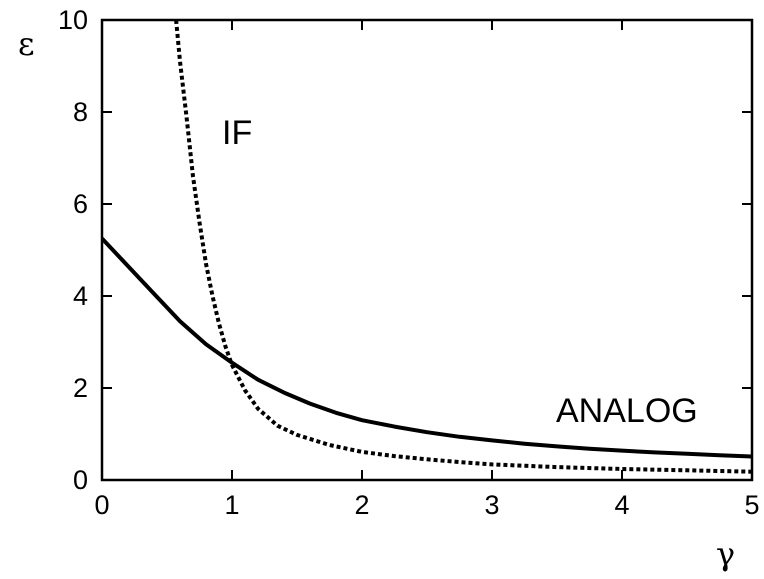  What do you see at coordinates (725, 554) in the screenshot?
I see `x-axis-label: γ` at bounding box center [725, 554].